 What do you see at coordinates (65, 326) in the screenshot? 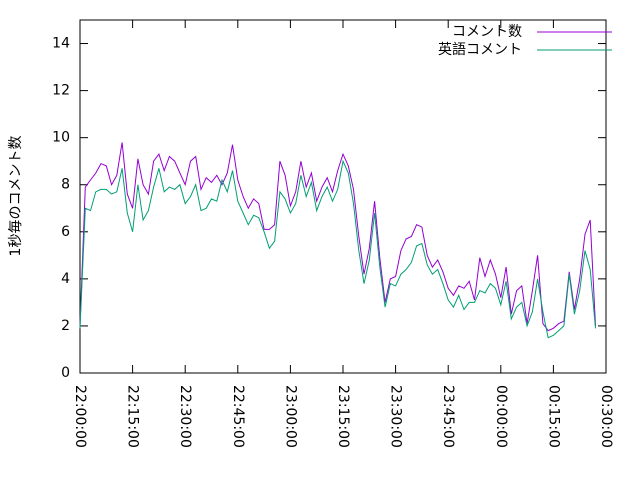
I see `y-tick-label: 2` at bounding box center [65, 326].